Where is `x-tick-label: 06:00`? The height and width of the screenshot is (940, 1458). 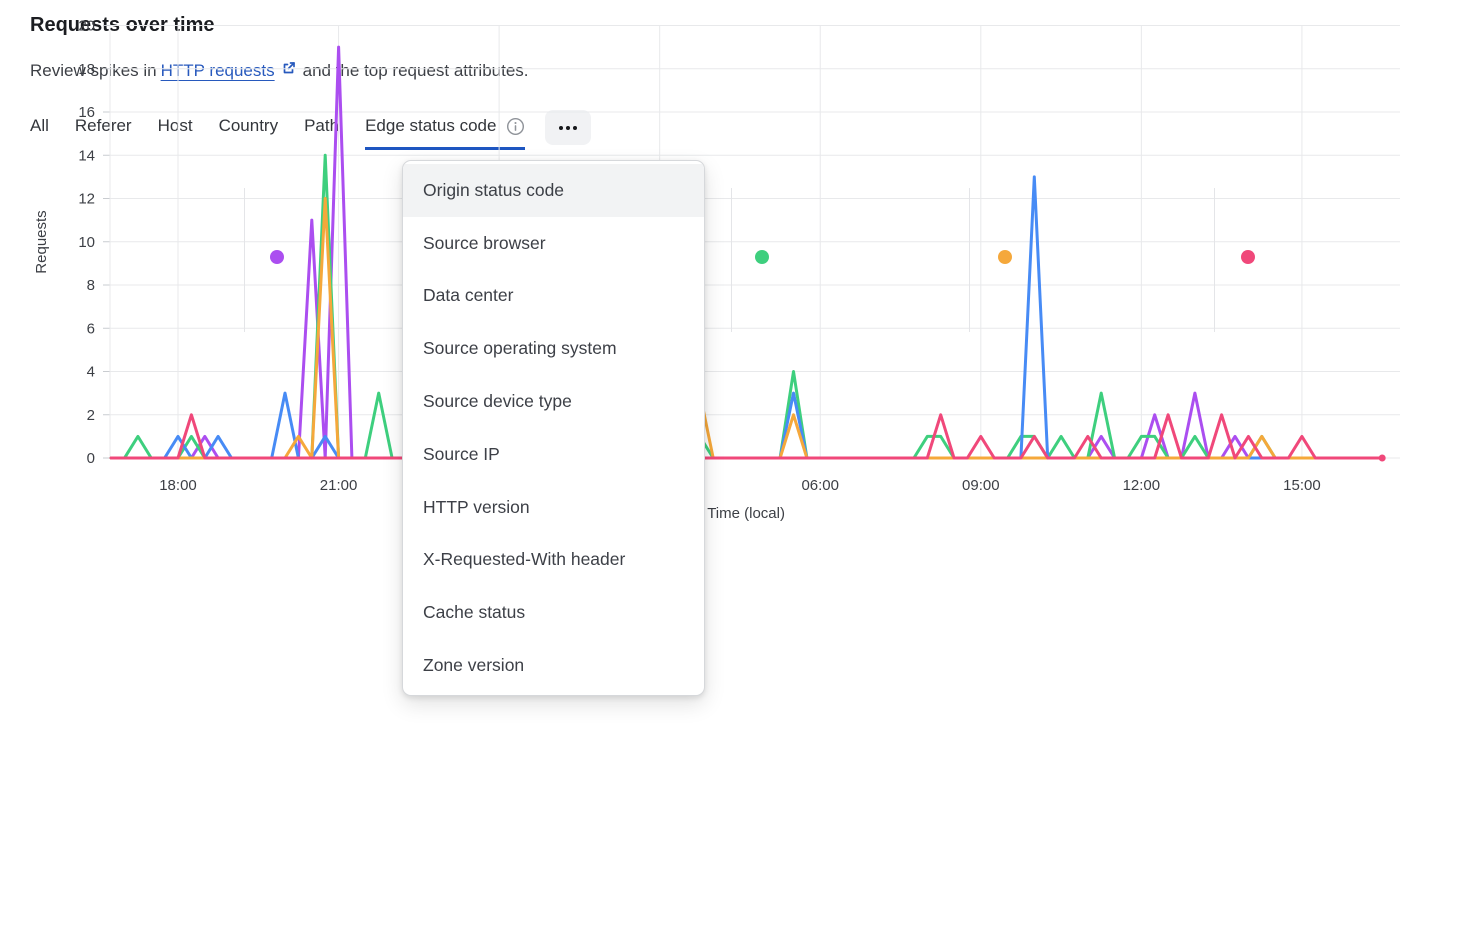
x-tick-label: 06:00 is located at coordinates (820, 485).